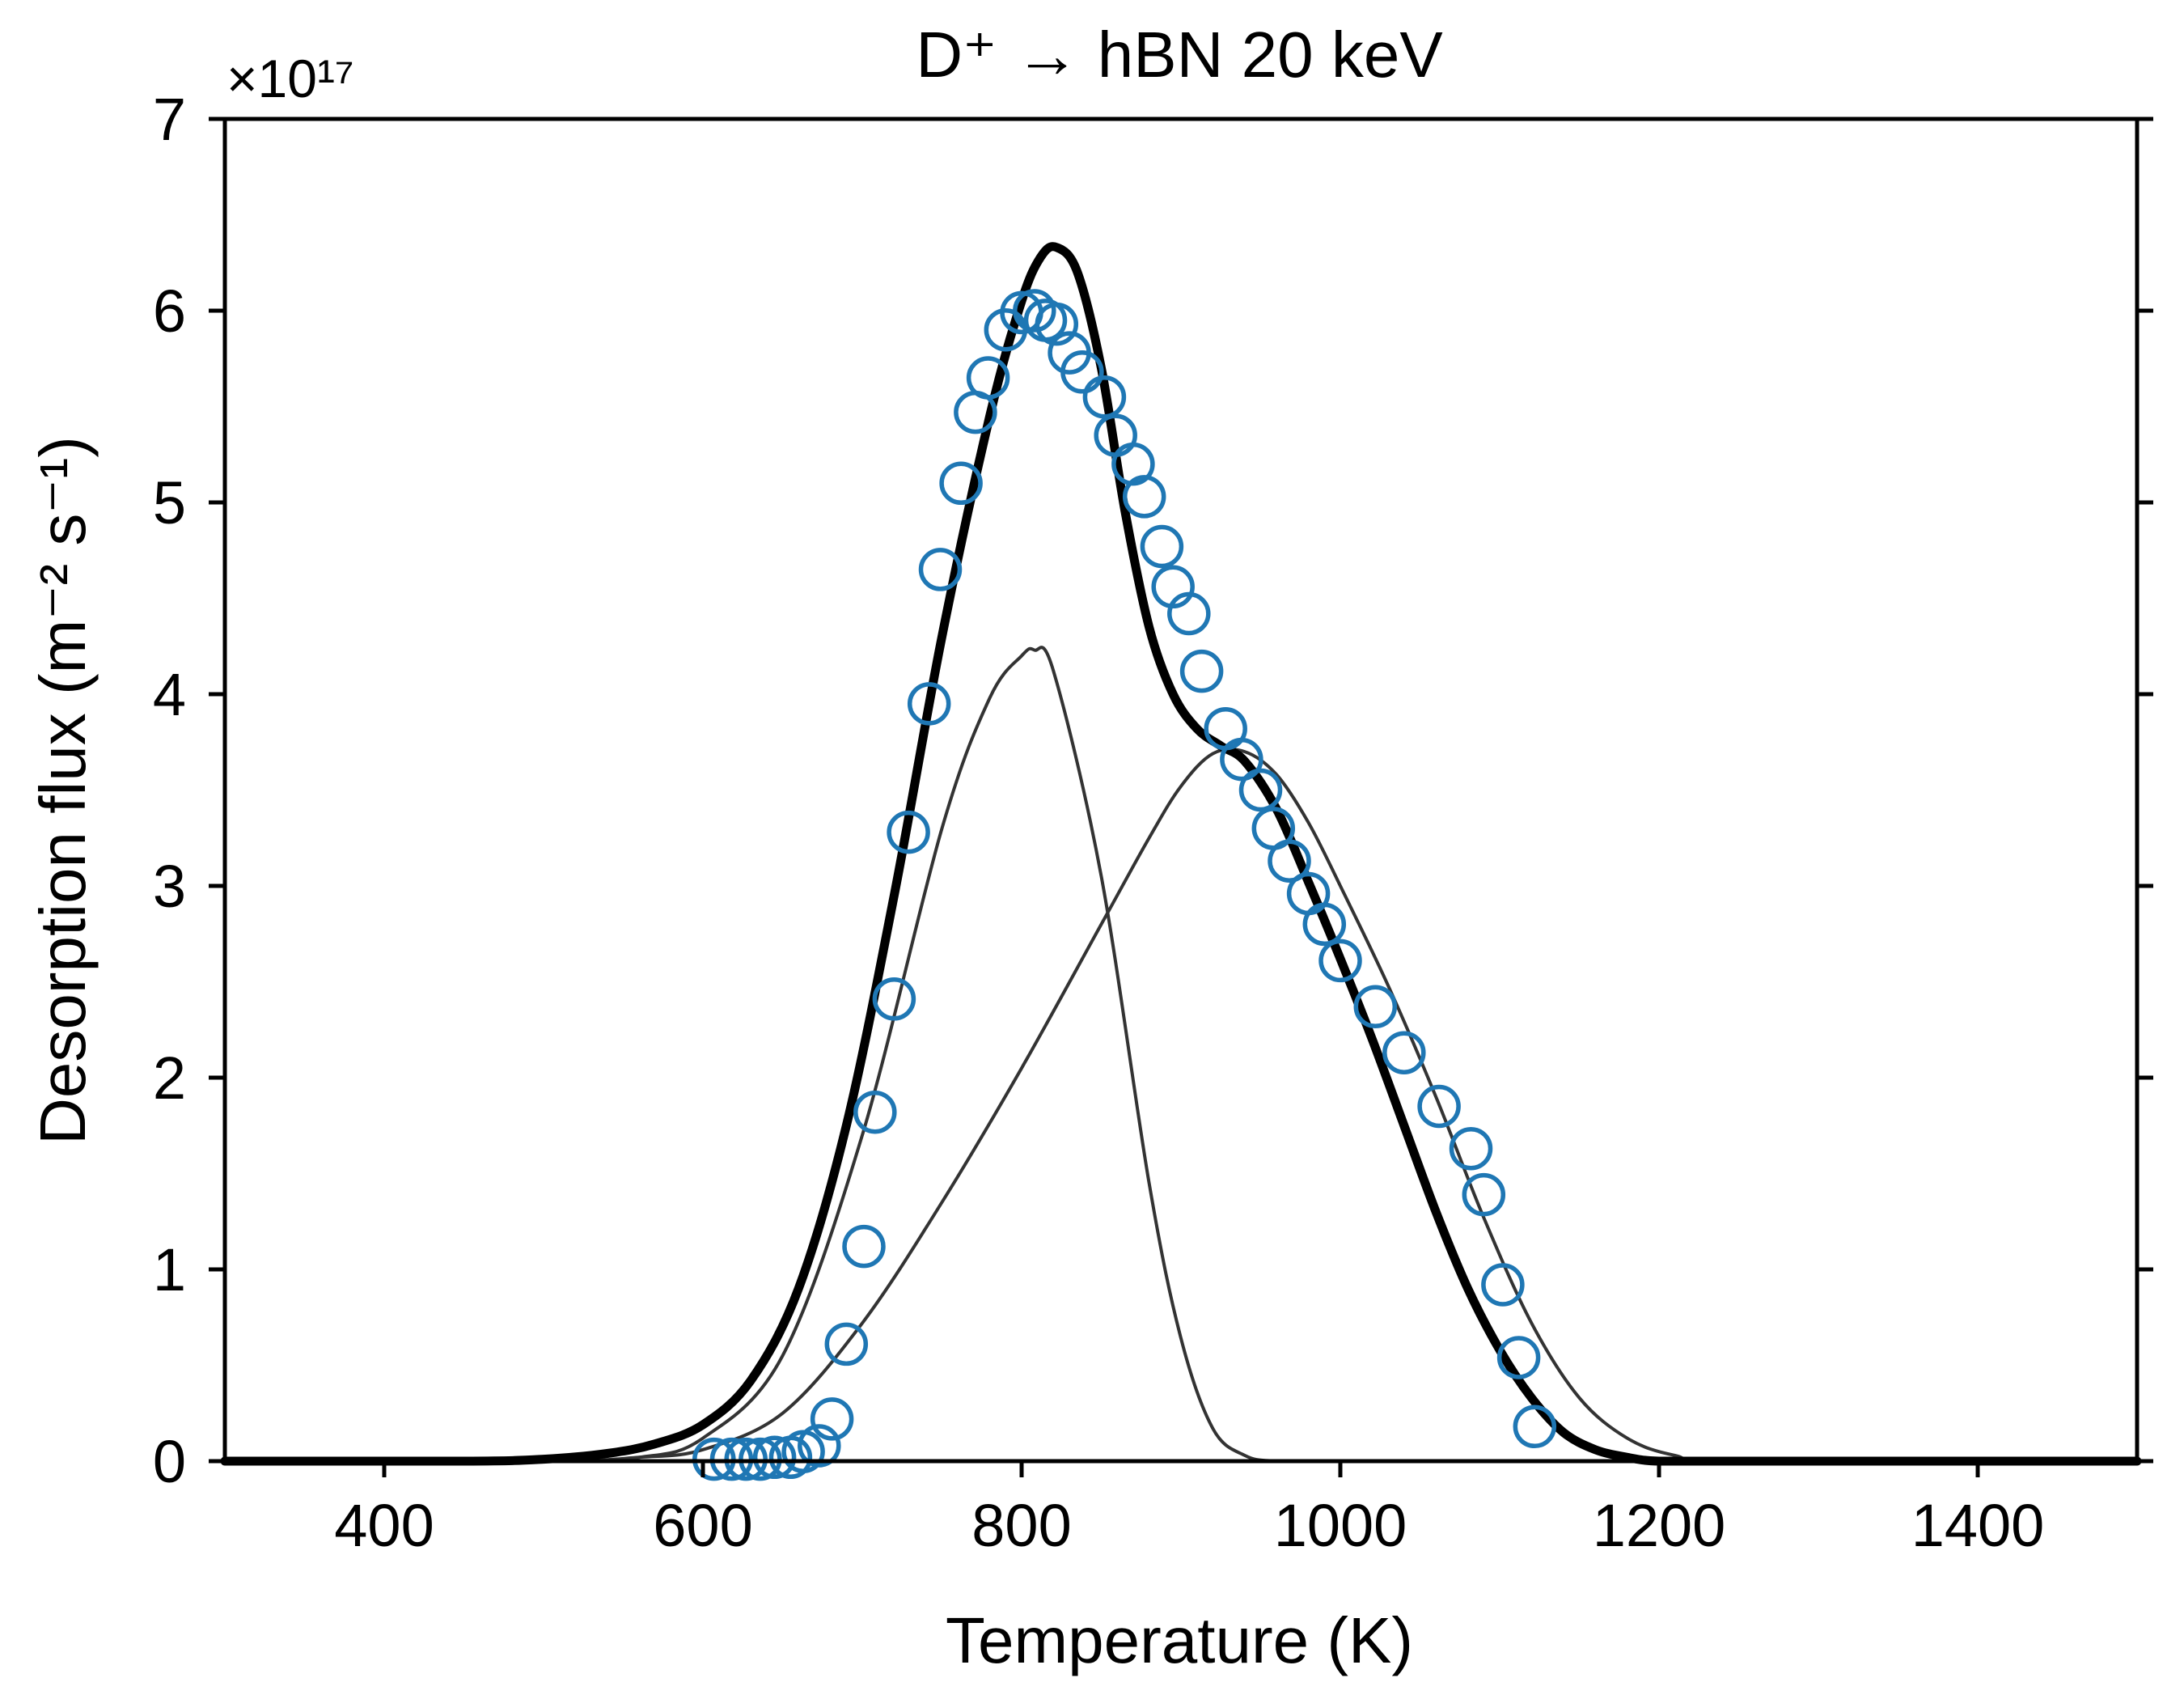 This screenshot has height=1699, width=2184. What do you see at coordinates (702, 1525) in the screenshot?
I see `x-tick-label: 600` at bounding box center [702, 1525].